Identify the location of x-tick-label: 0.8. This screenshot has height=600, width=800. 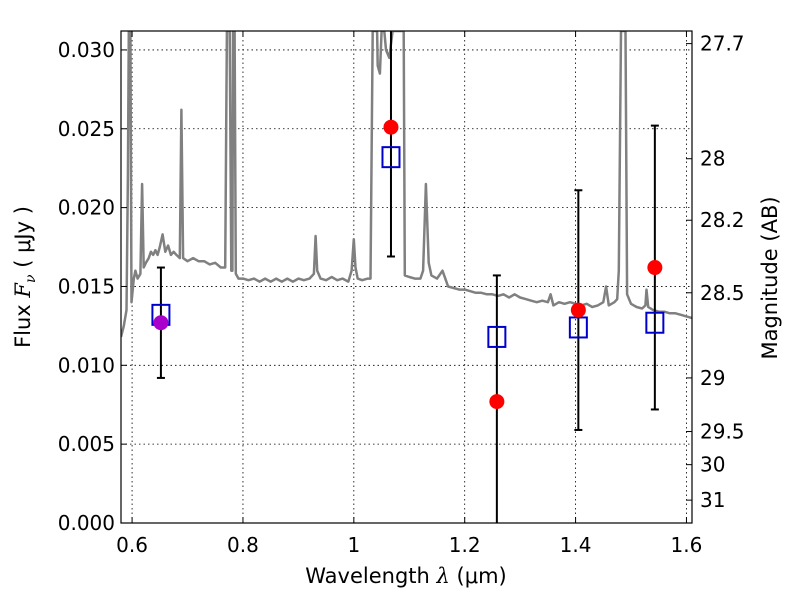
(243, 545).